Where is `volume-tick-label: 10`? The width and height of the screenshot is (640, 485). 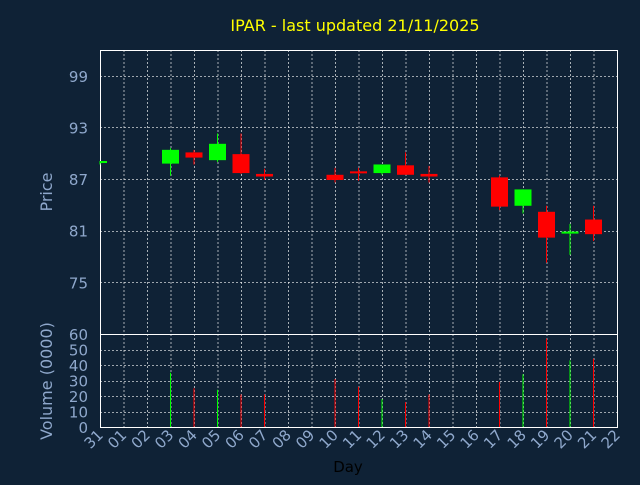
volume-tick-label: 10 is located at coordinates (78, 413).